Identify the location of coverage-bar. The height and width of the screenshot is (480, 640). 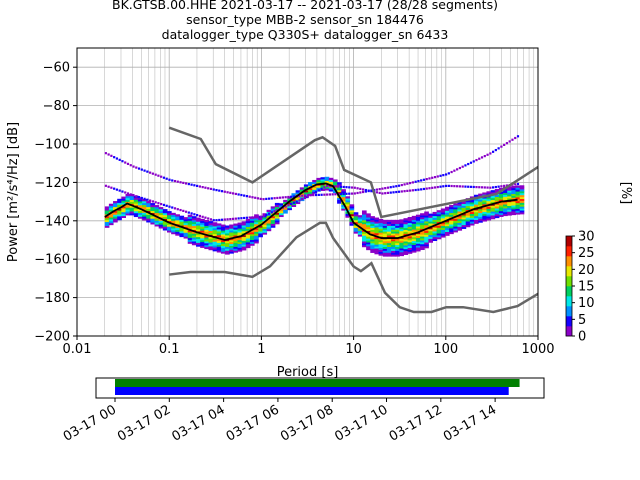
(312, 391).